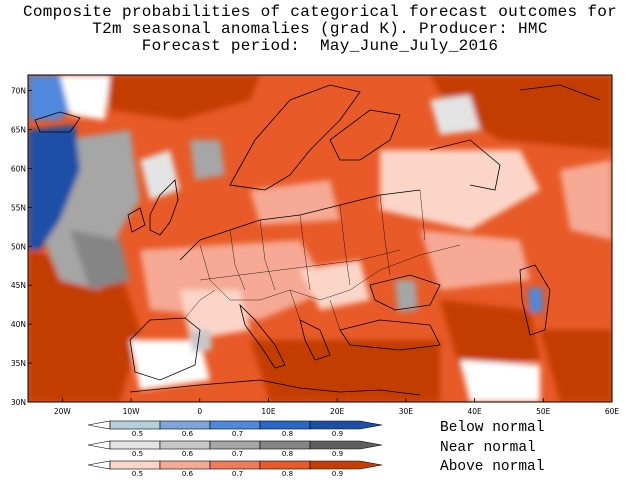  I want to click on coast-white-sea, so click(465, 165).